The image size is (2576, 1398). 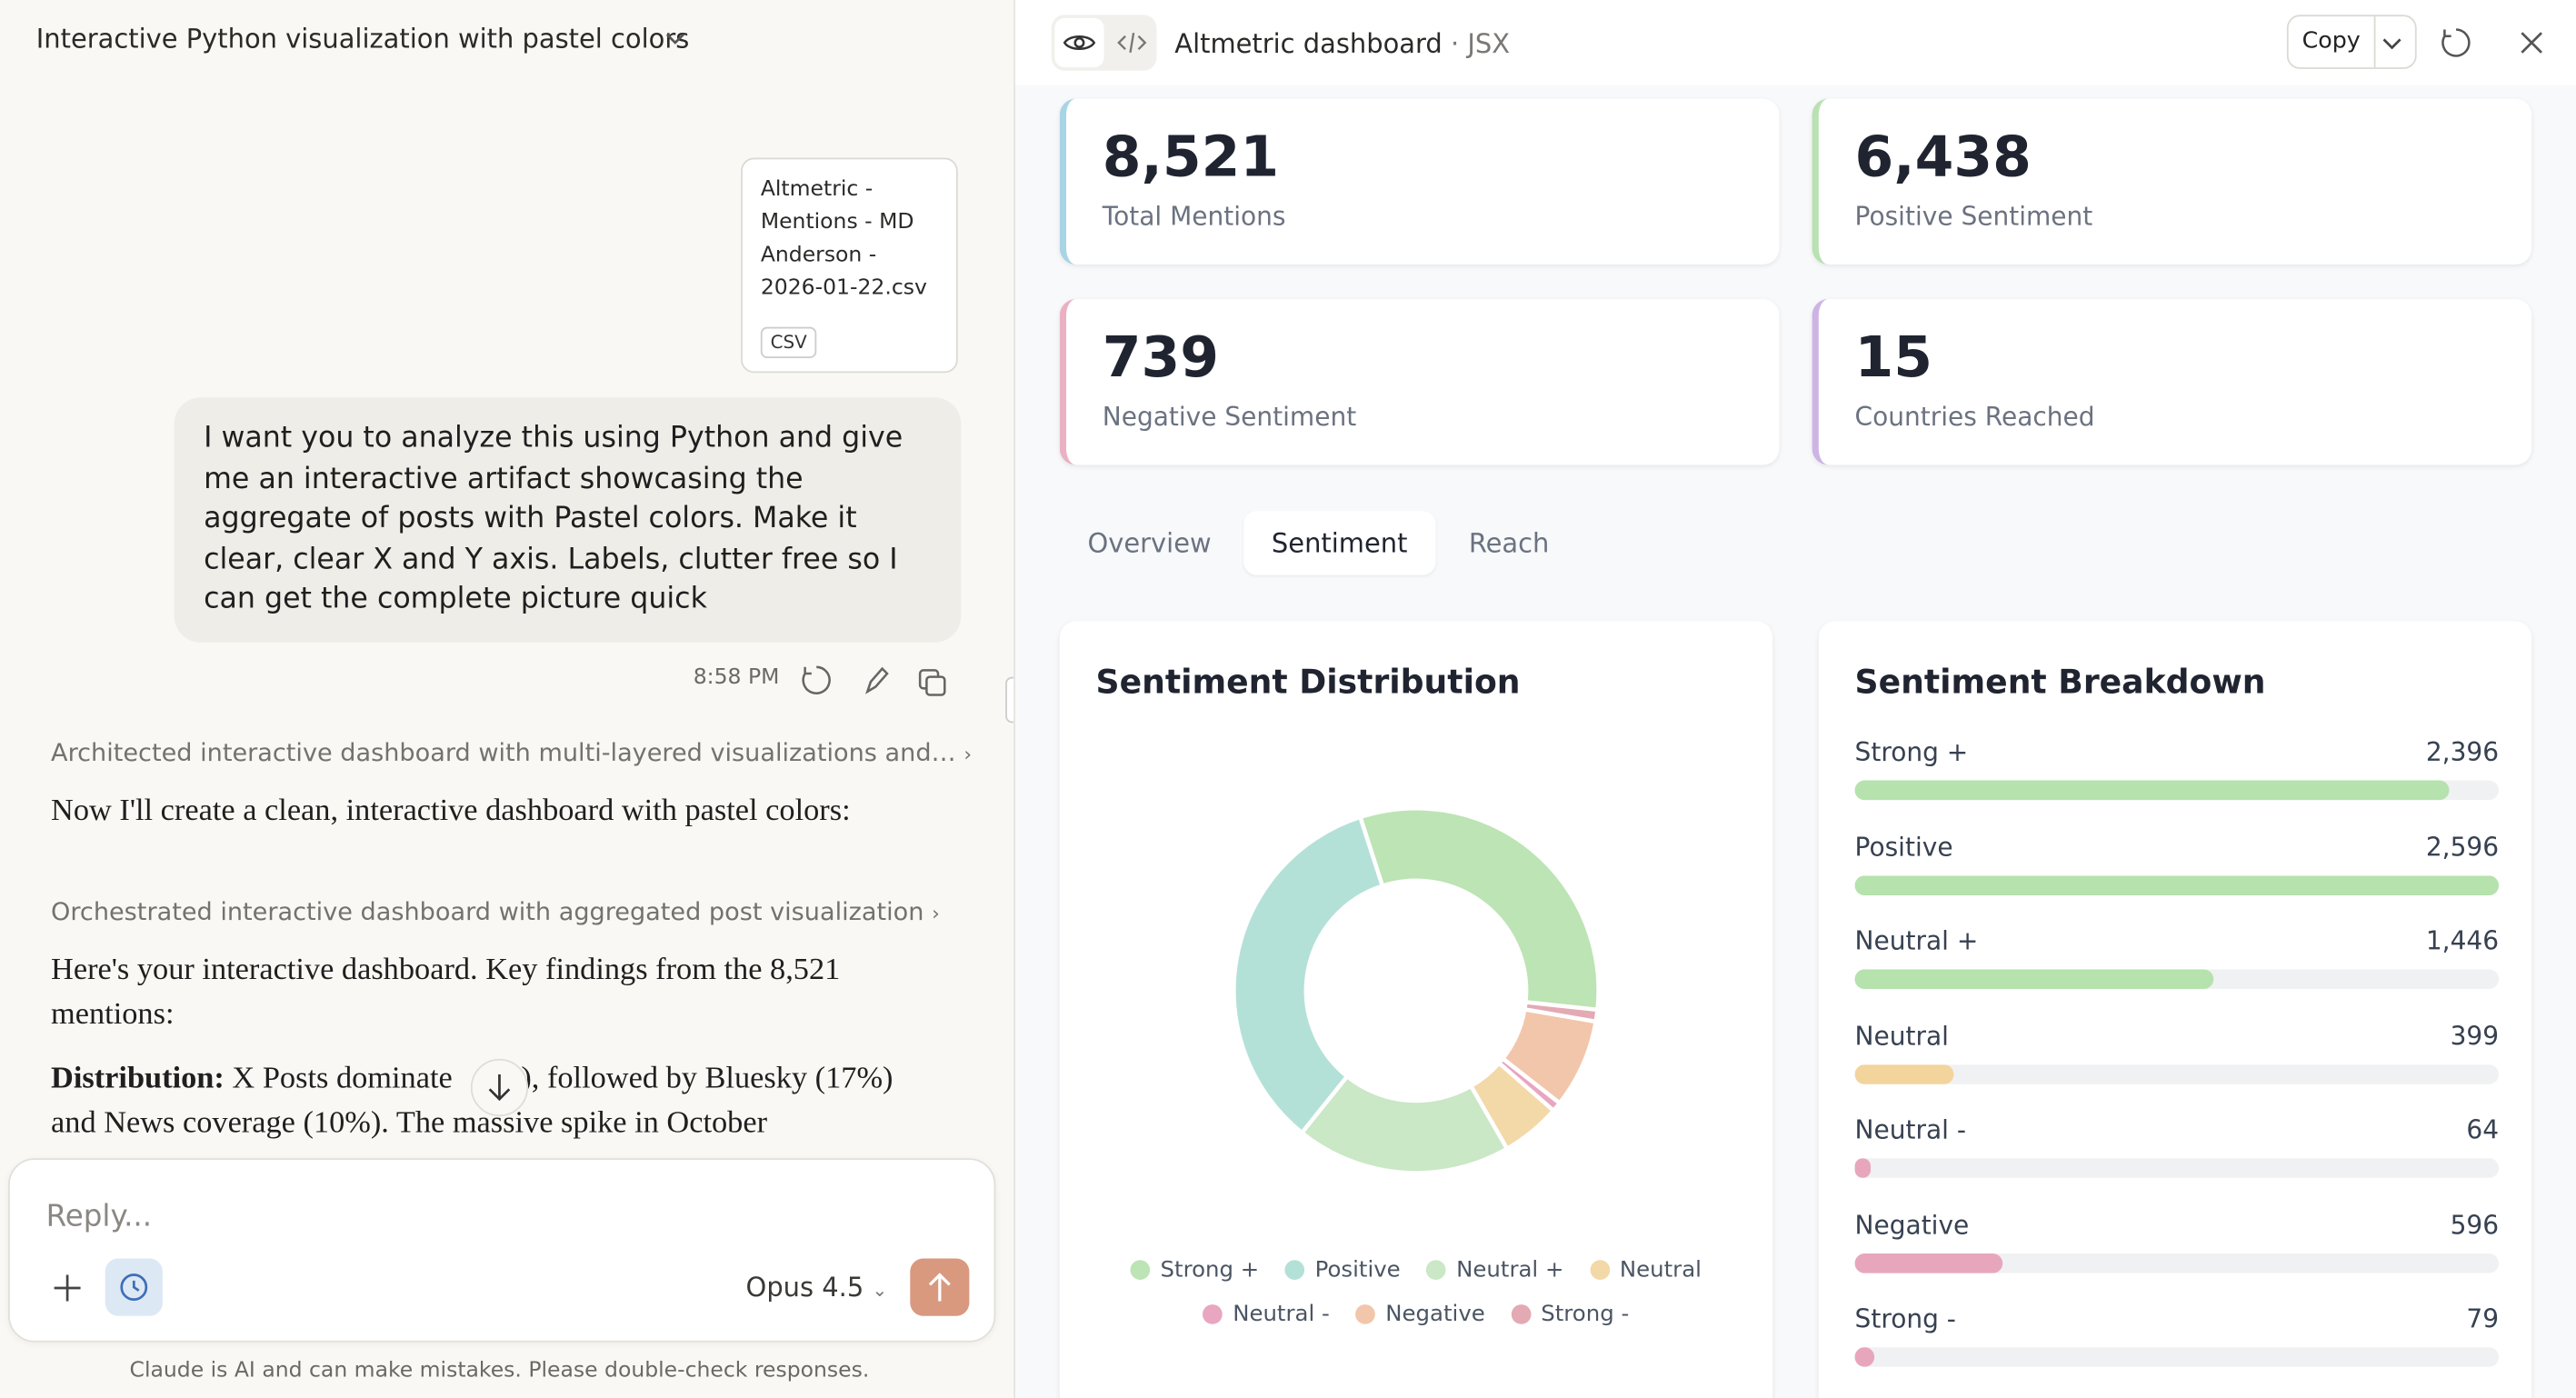 What do you see at coordinates (1149, 543) in the screenshot?
I see `tab: Overview` at bounding box center [1149, 543].